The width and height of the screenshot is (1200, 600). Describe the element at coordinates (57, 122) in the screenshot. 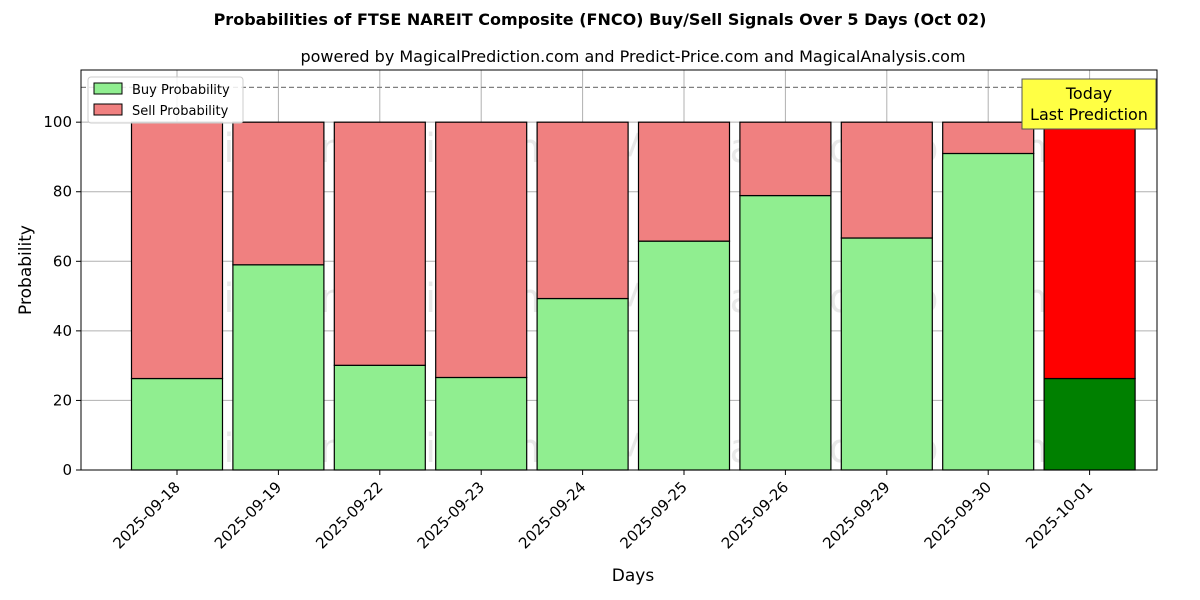

I see `y-tick-label: 100` at that location.